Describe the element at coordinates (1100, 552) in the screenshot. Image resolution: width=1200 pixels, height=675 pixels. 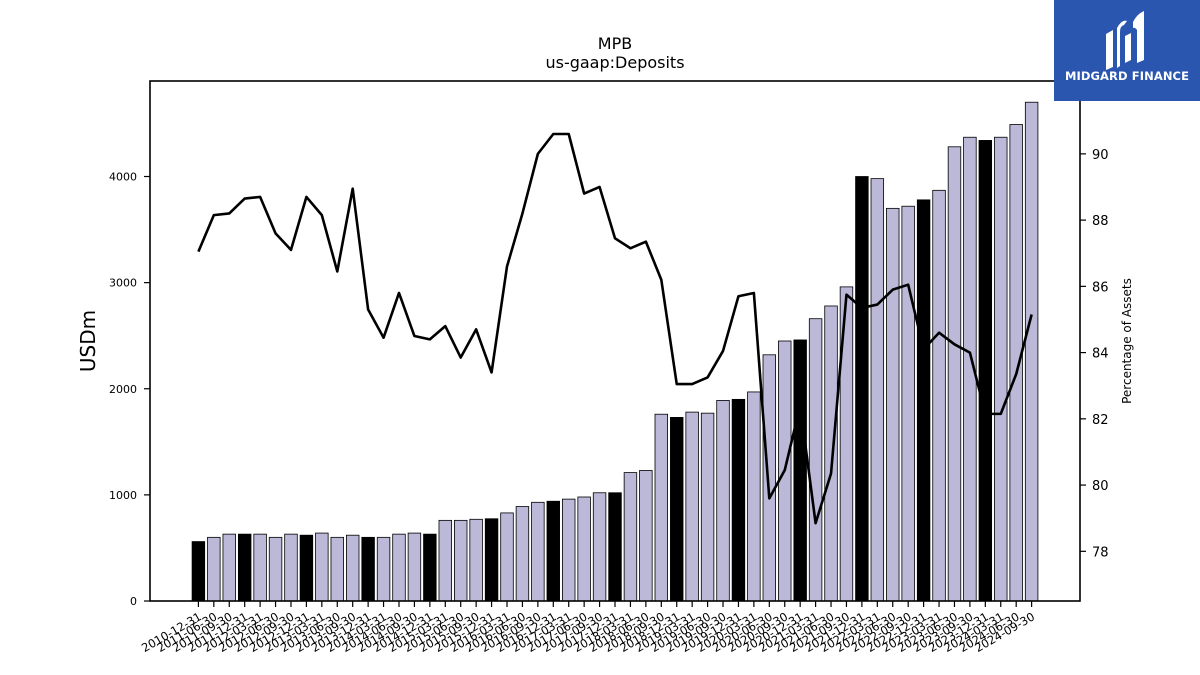
I see `y2-tick-label: 78` at that location.